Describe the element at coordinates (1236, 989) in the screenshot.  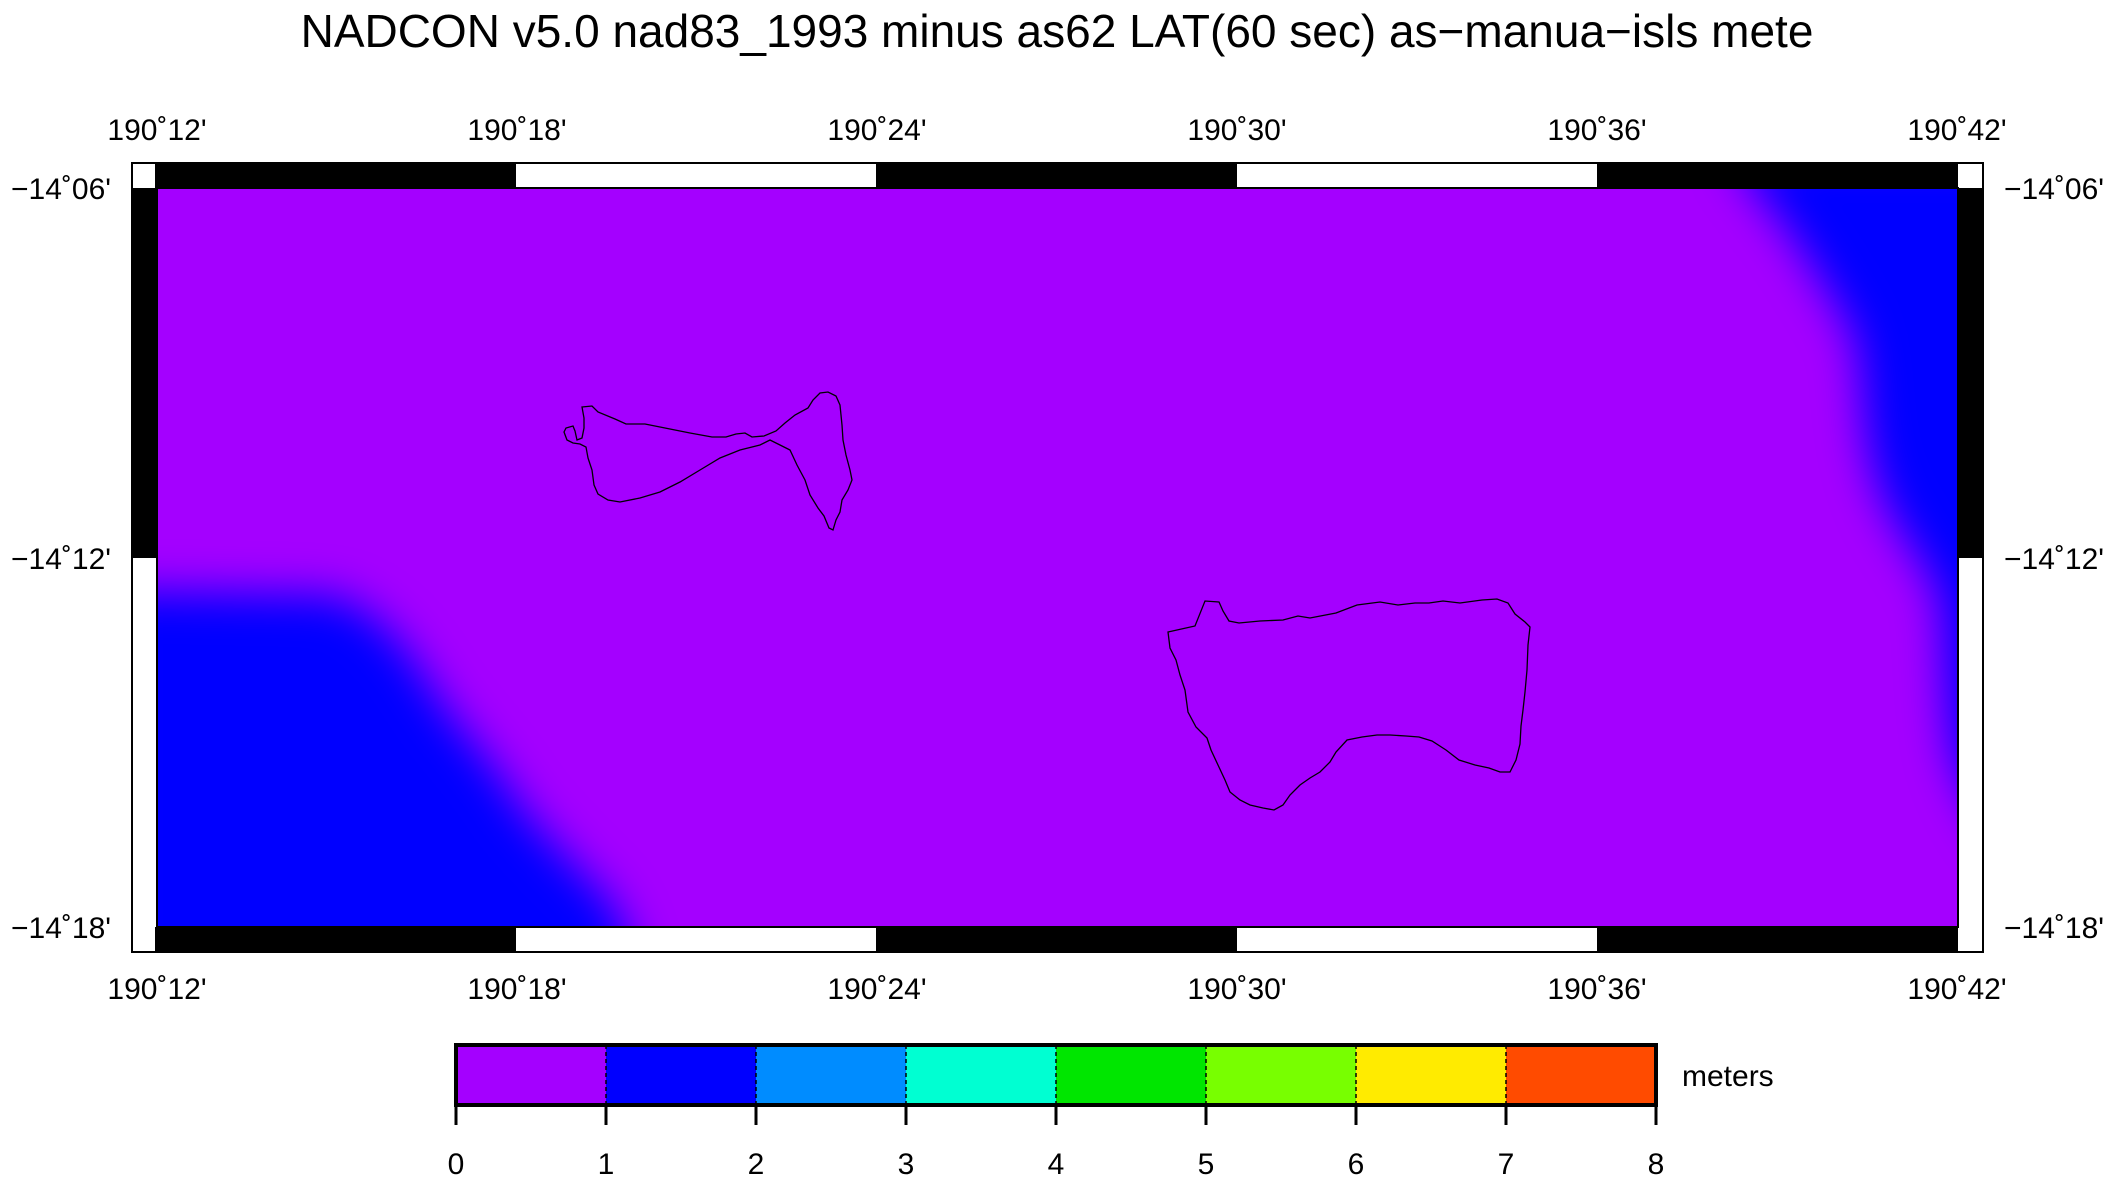
I see `lon-label-bottom: 190˚30'` at that location.